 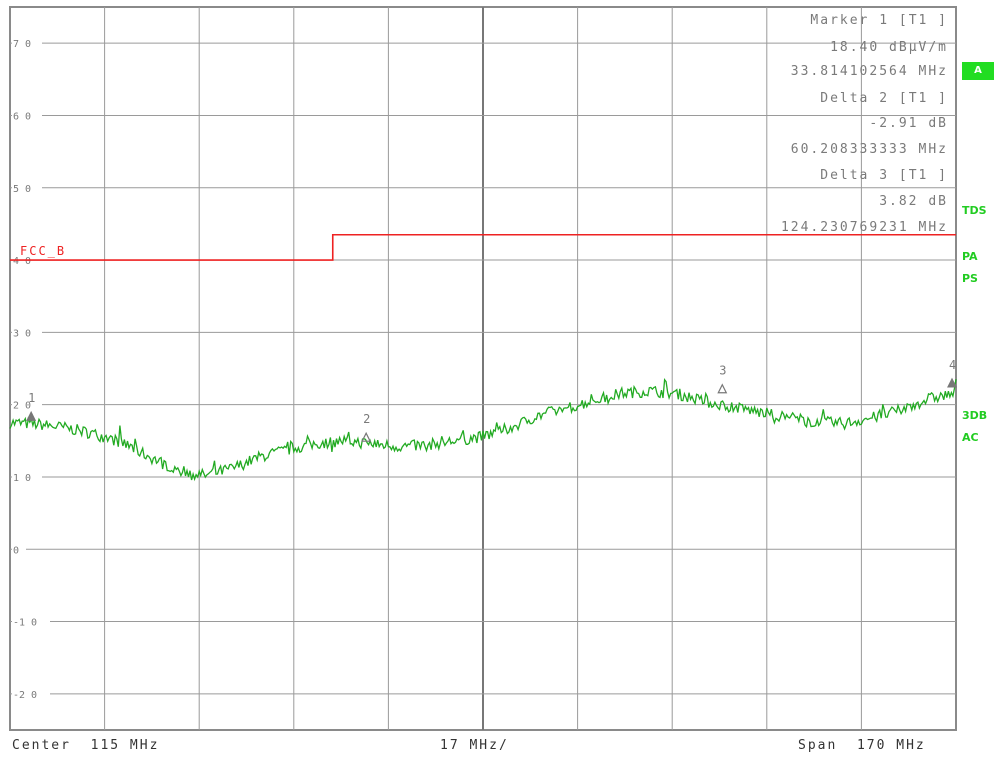 What do you see at coordinates (22, 189) in the screenshot?
I see `y-tick-label: 5 0` at bounding box center [22, 189].